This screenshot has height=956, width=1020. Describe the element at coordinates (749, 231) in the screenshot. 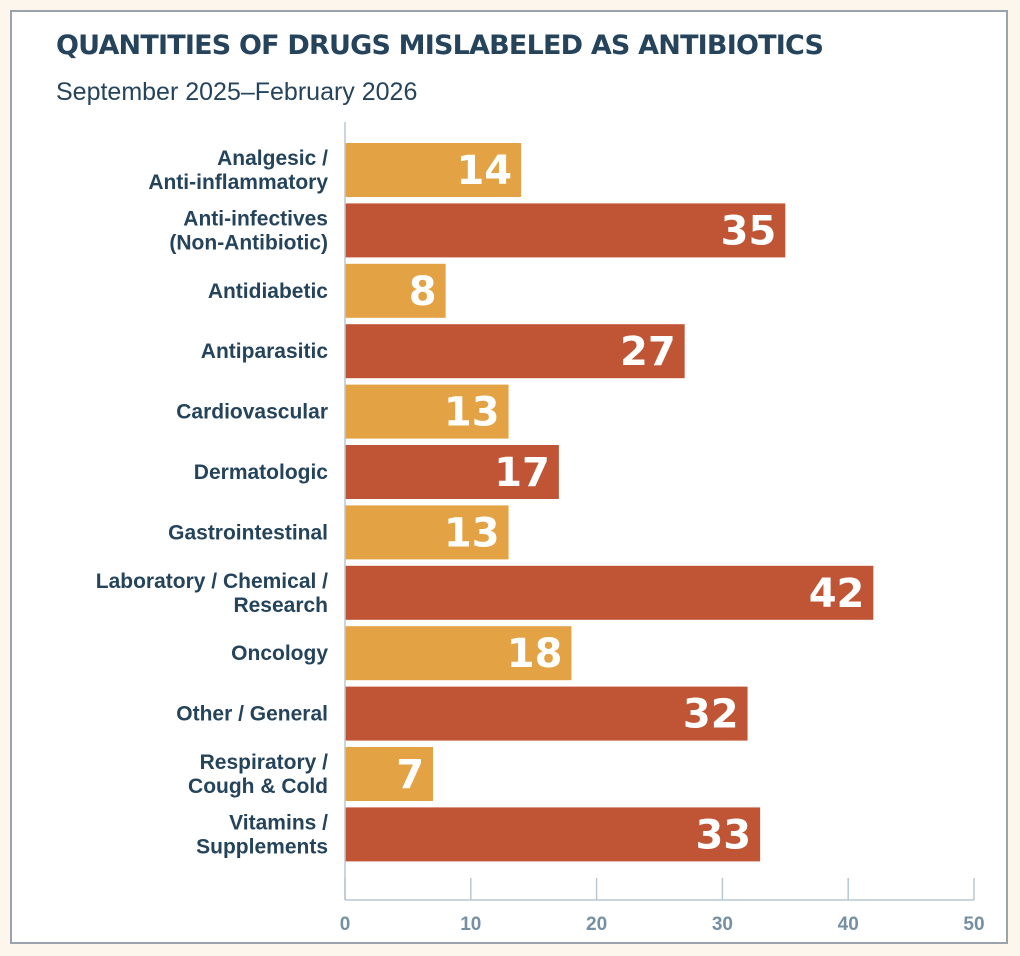

I see `bar-value-label: 35` at that location.